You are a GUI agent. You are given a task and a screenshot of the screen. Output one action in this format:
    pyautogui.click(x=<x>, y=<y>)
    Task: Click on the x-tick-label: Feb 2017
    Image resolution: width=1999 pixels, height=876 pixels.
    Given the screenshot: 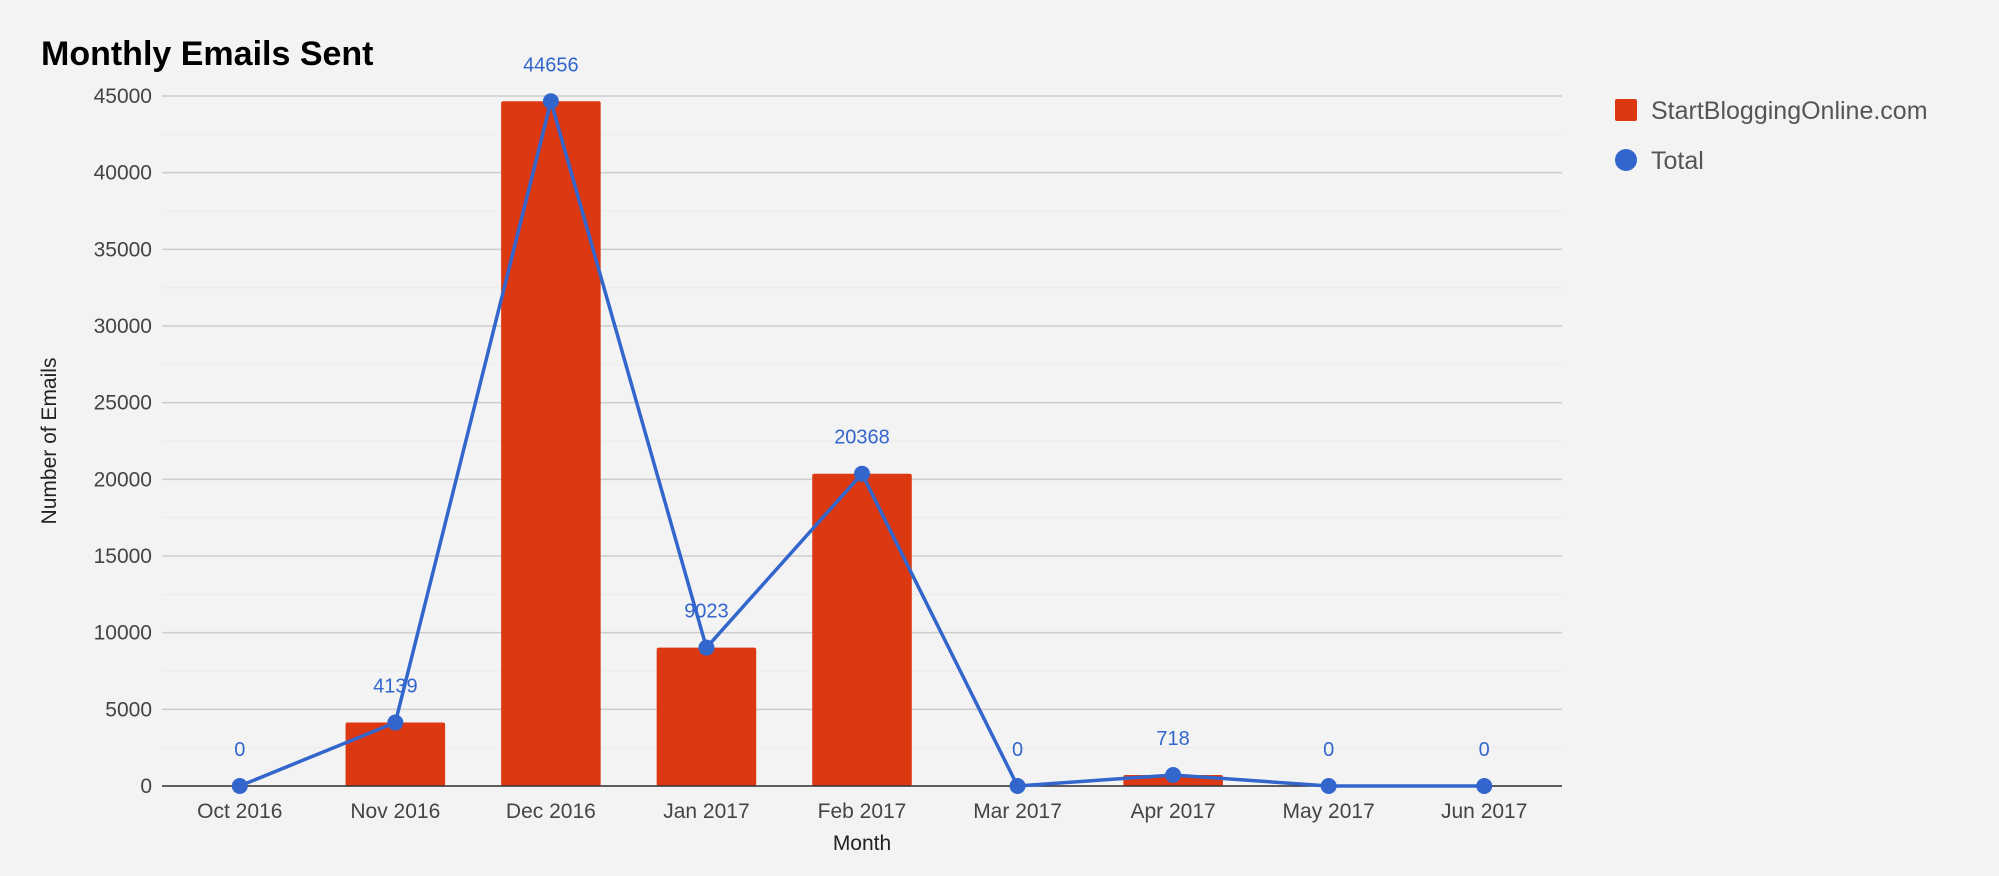 What is the action you would take?
    pyautogui.click(x=862, y=811)
    